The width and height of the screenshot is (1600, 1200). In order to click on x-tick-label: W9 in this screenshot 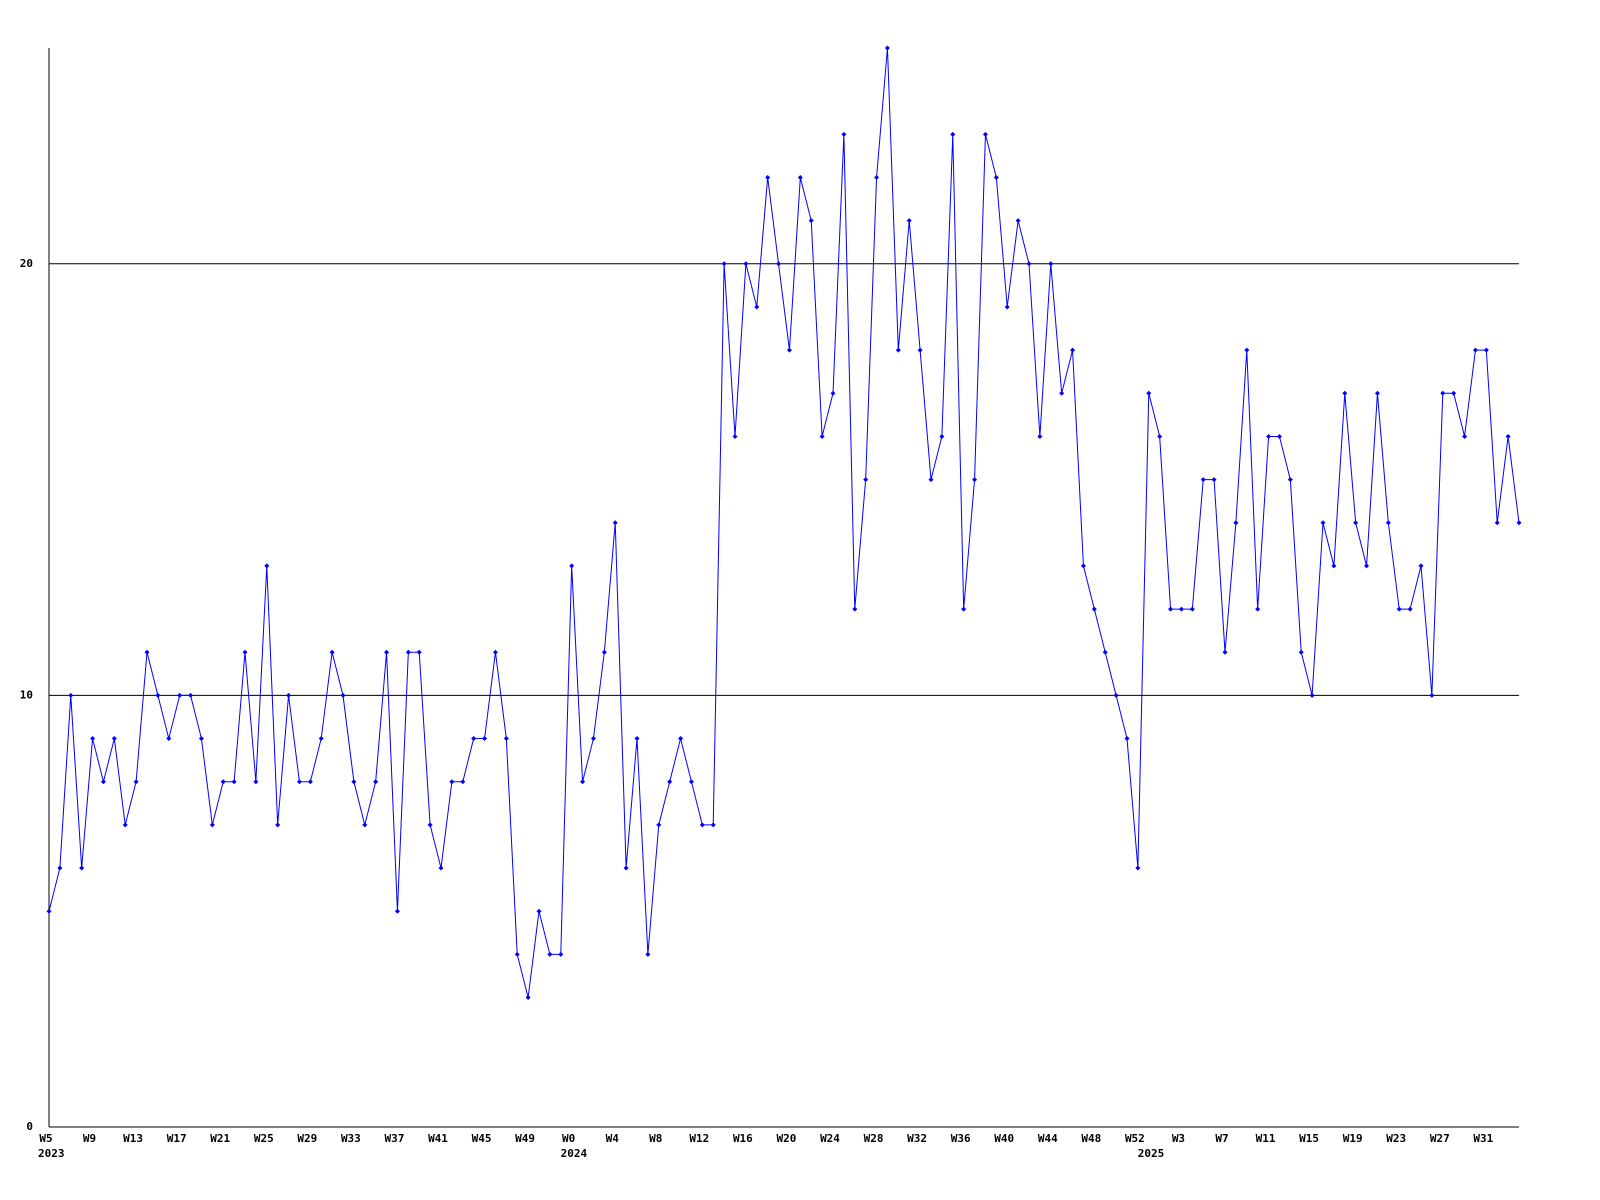, I will do `click(89, 1138)`.